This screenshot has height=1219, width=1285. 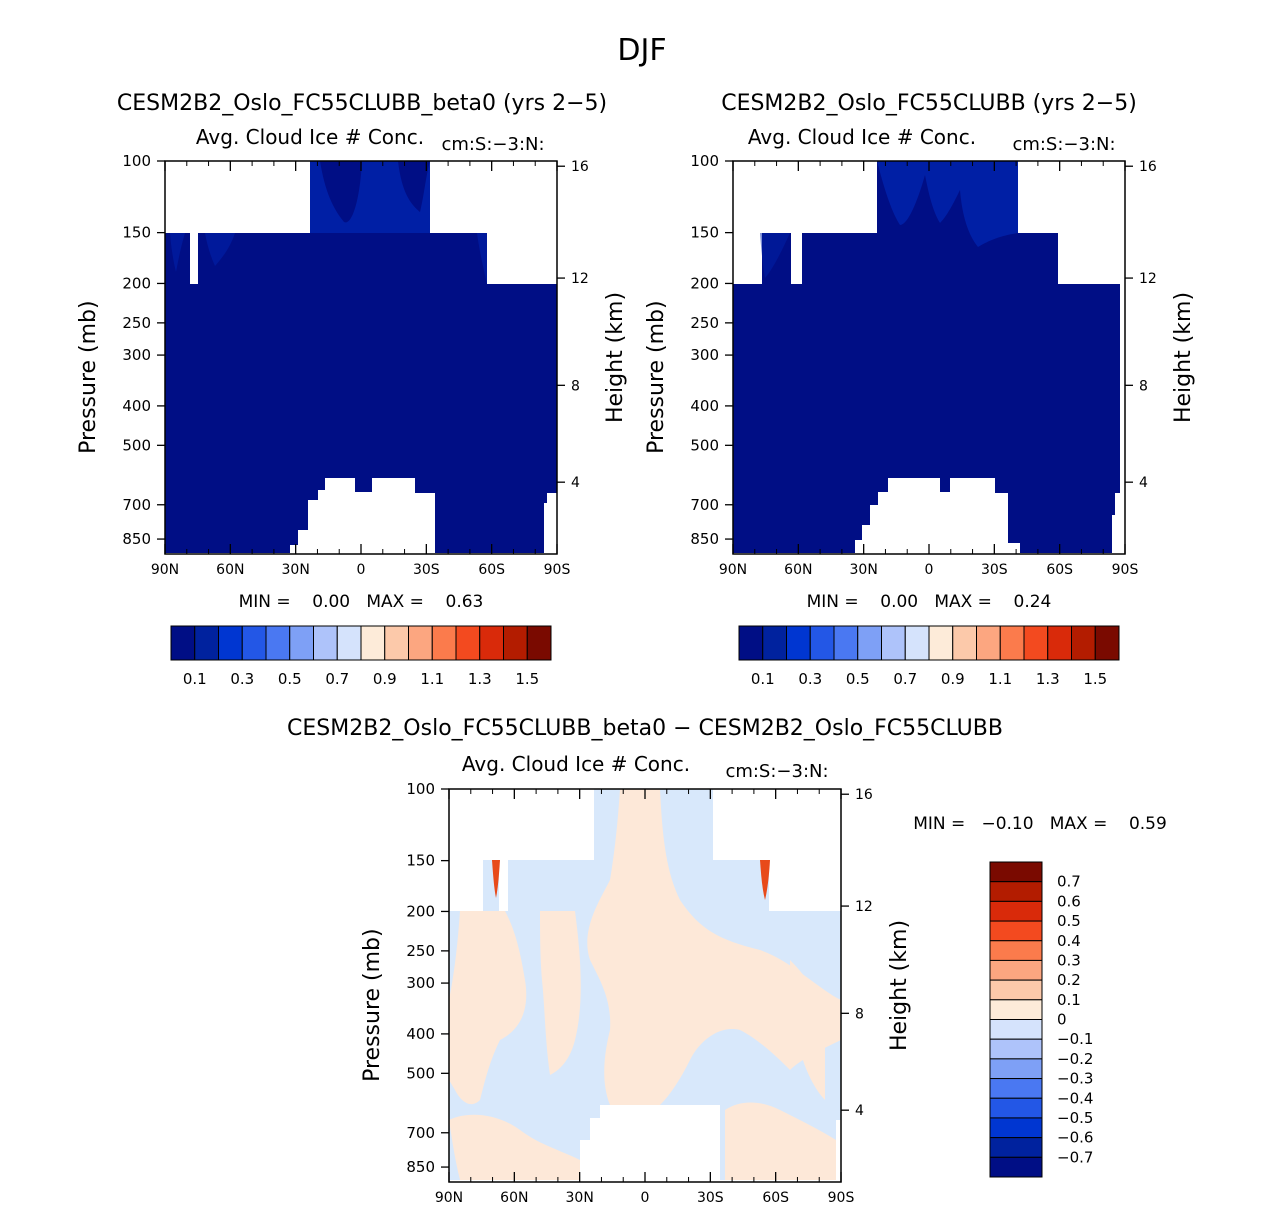 What do you see at coordinates (994, 570) in the screenshot?
I see `panel-2-x-tick-label: 30S` at bounding box center [994, 570].